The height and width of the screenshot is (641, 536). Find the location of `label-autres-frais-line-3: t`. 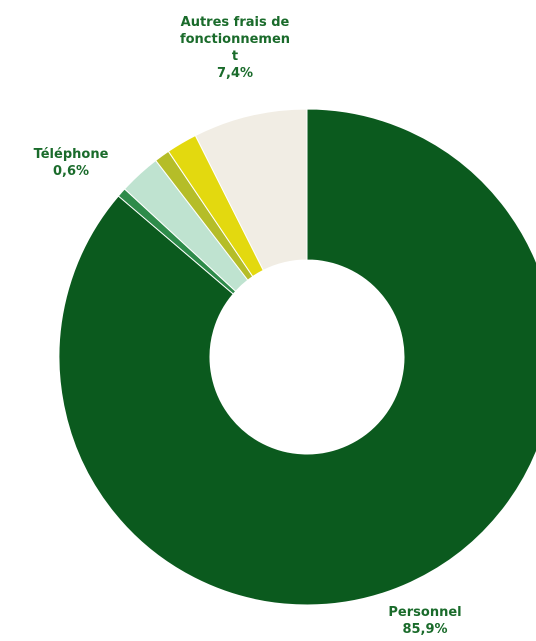

label-autres-frais-line-3: t is located at coordinates (235, 56).